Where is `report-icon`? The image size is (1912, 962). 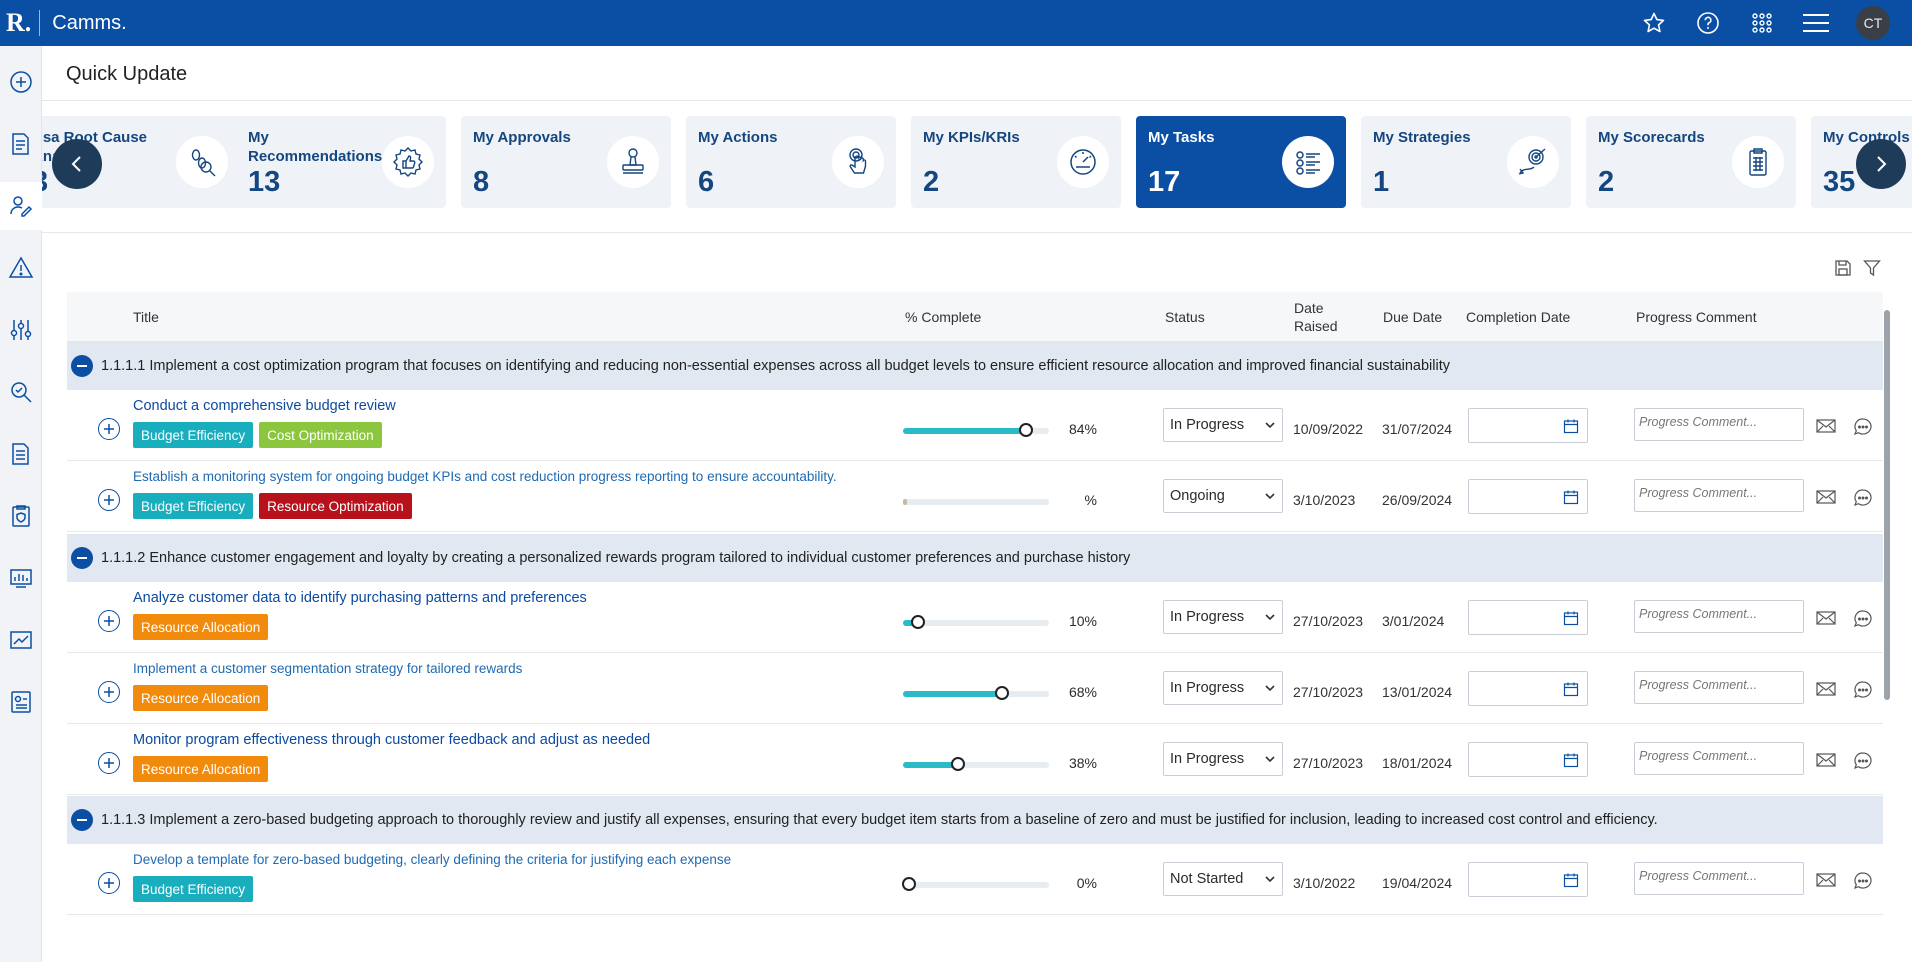
report-icon is located at coordinates (21, 454).